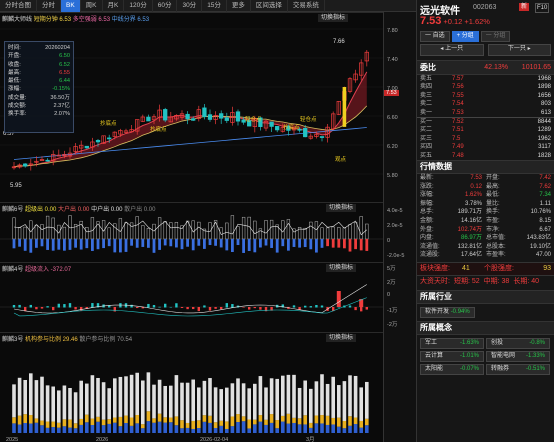  I want to click on concept-tag: 创投 -0.8%, so click(518, 343).